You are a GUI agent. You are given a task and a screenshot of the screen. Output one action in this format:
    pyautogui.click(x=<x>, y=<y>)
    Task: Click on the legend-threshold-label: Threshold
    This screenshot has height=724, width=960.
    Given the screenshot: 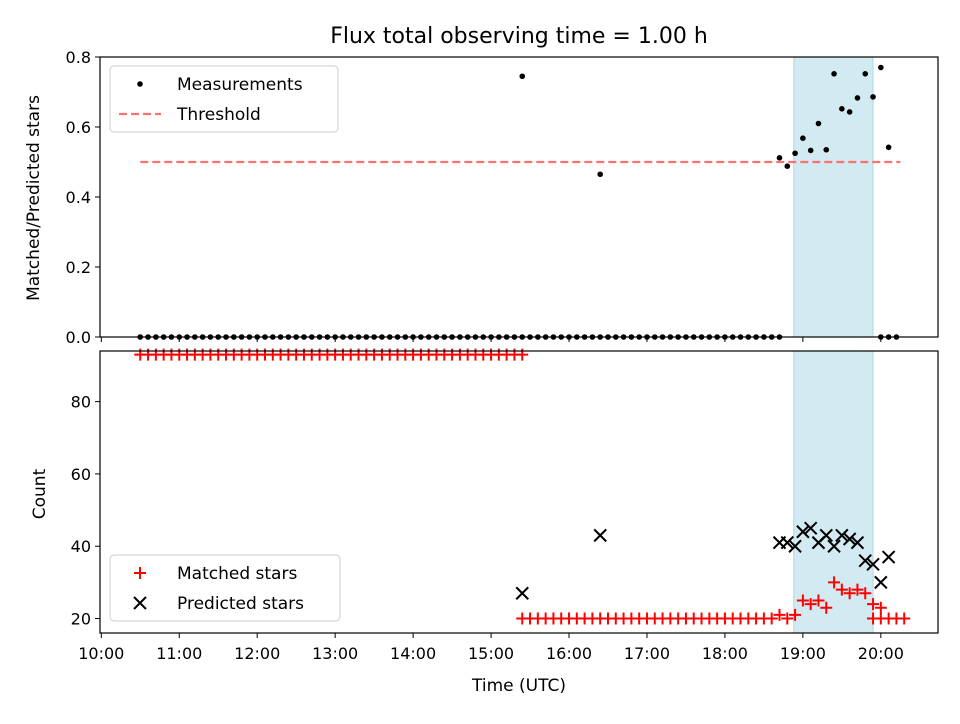 What is the action you would take?
    pyautogui.click(x=218, y=115)
    